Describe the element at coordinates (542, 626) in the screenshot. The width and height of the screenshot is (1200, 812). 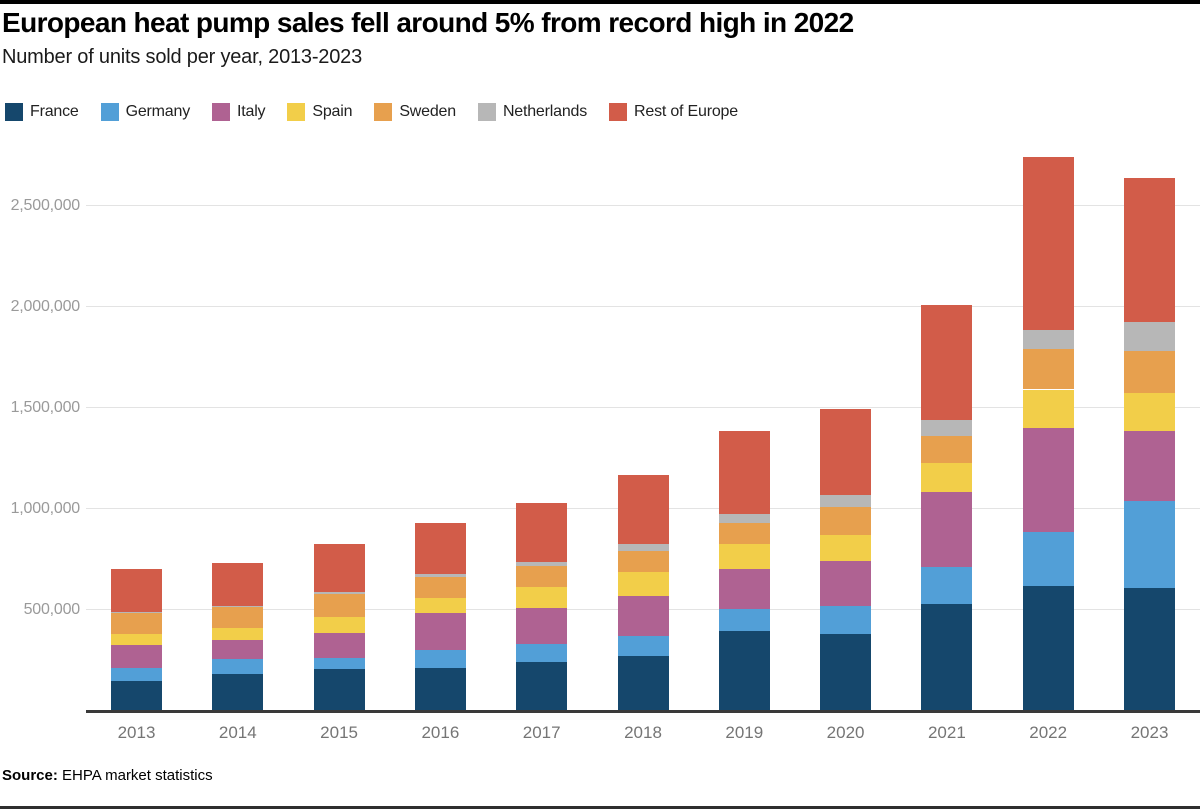
I see `bar-segment-italy-2017` at that location.